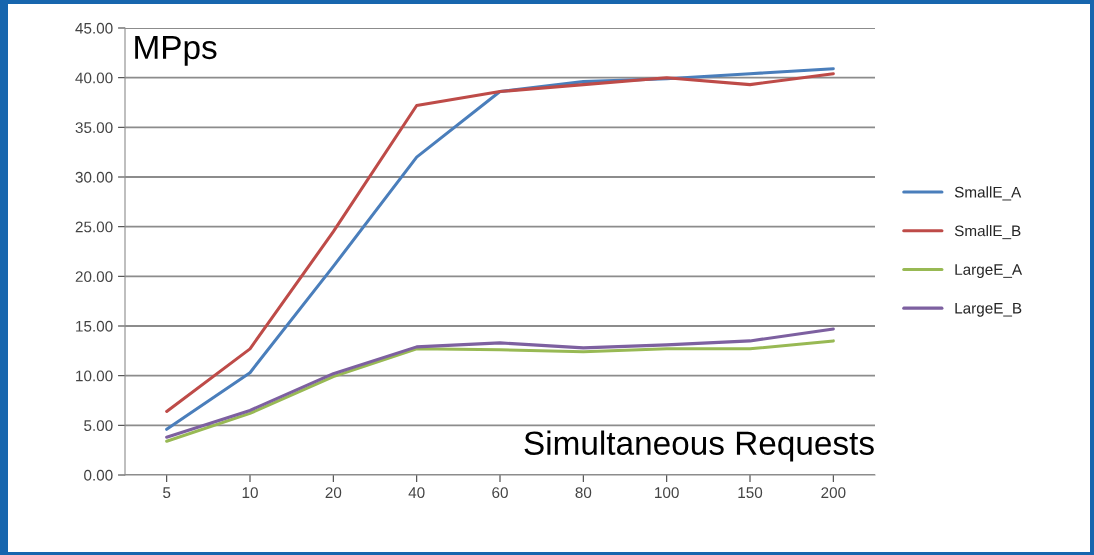  Describe the element at coordinates (989, 271) in the screenshot. I see `legend-label: LargeE_A` at that location.